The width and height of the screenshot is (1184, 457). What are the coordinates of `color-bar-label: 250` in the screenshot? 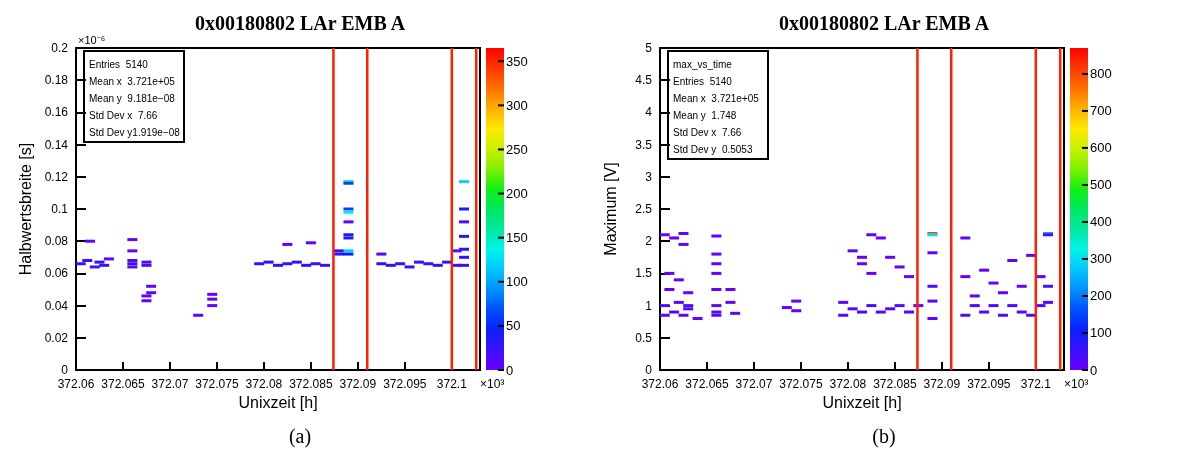 It's located at (517, 149).